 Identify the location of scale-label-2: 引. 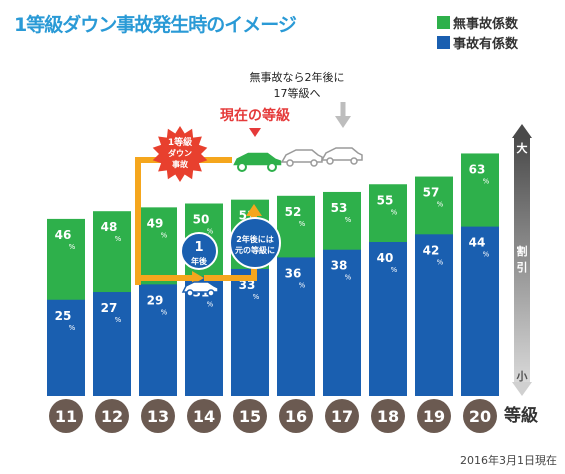
(522, 267).